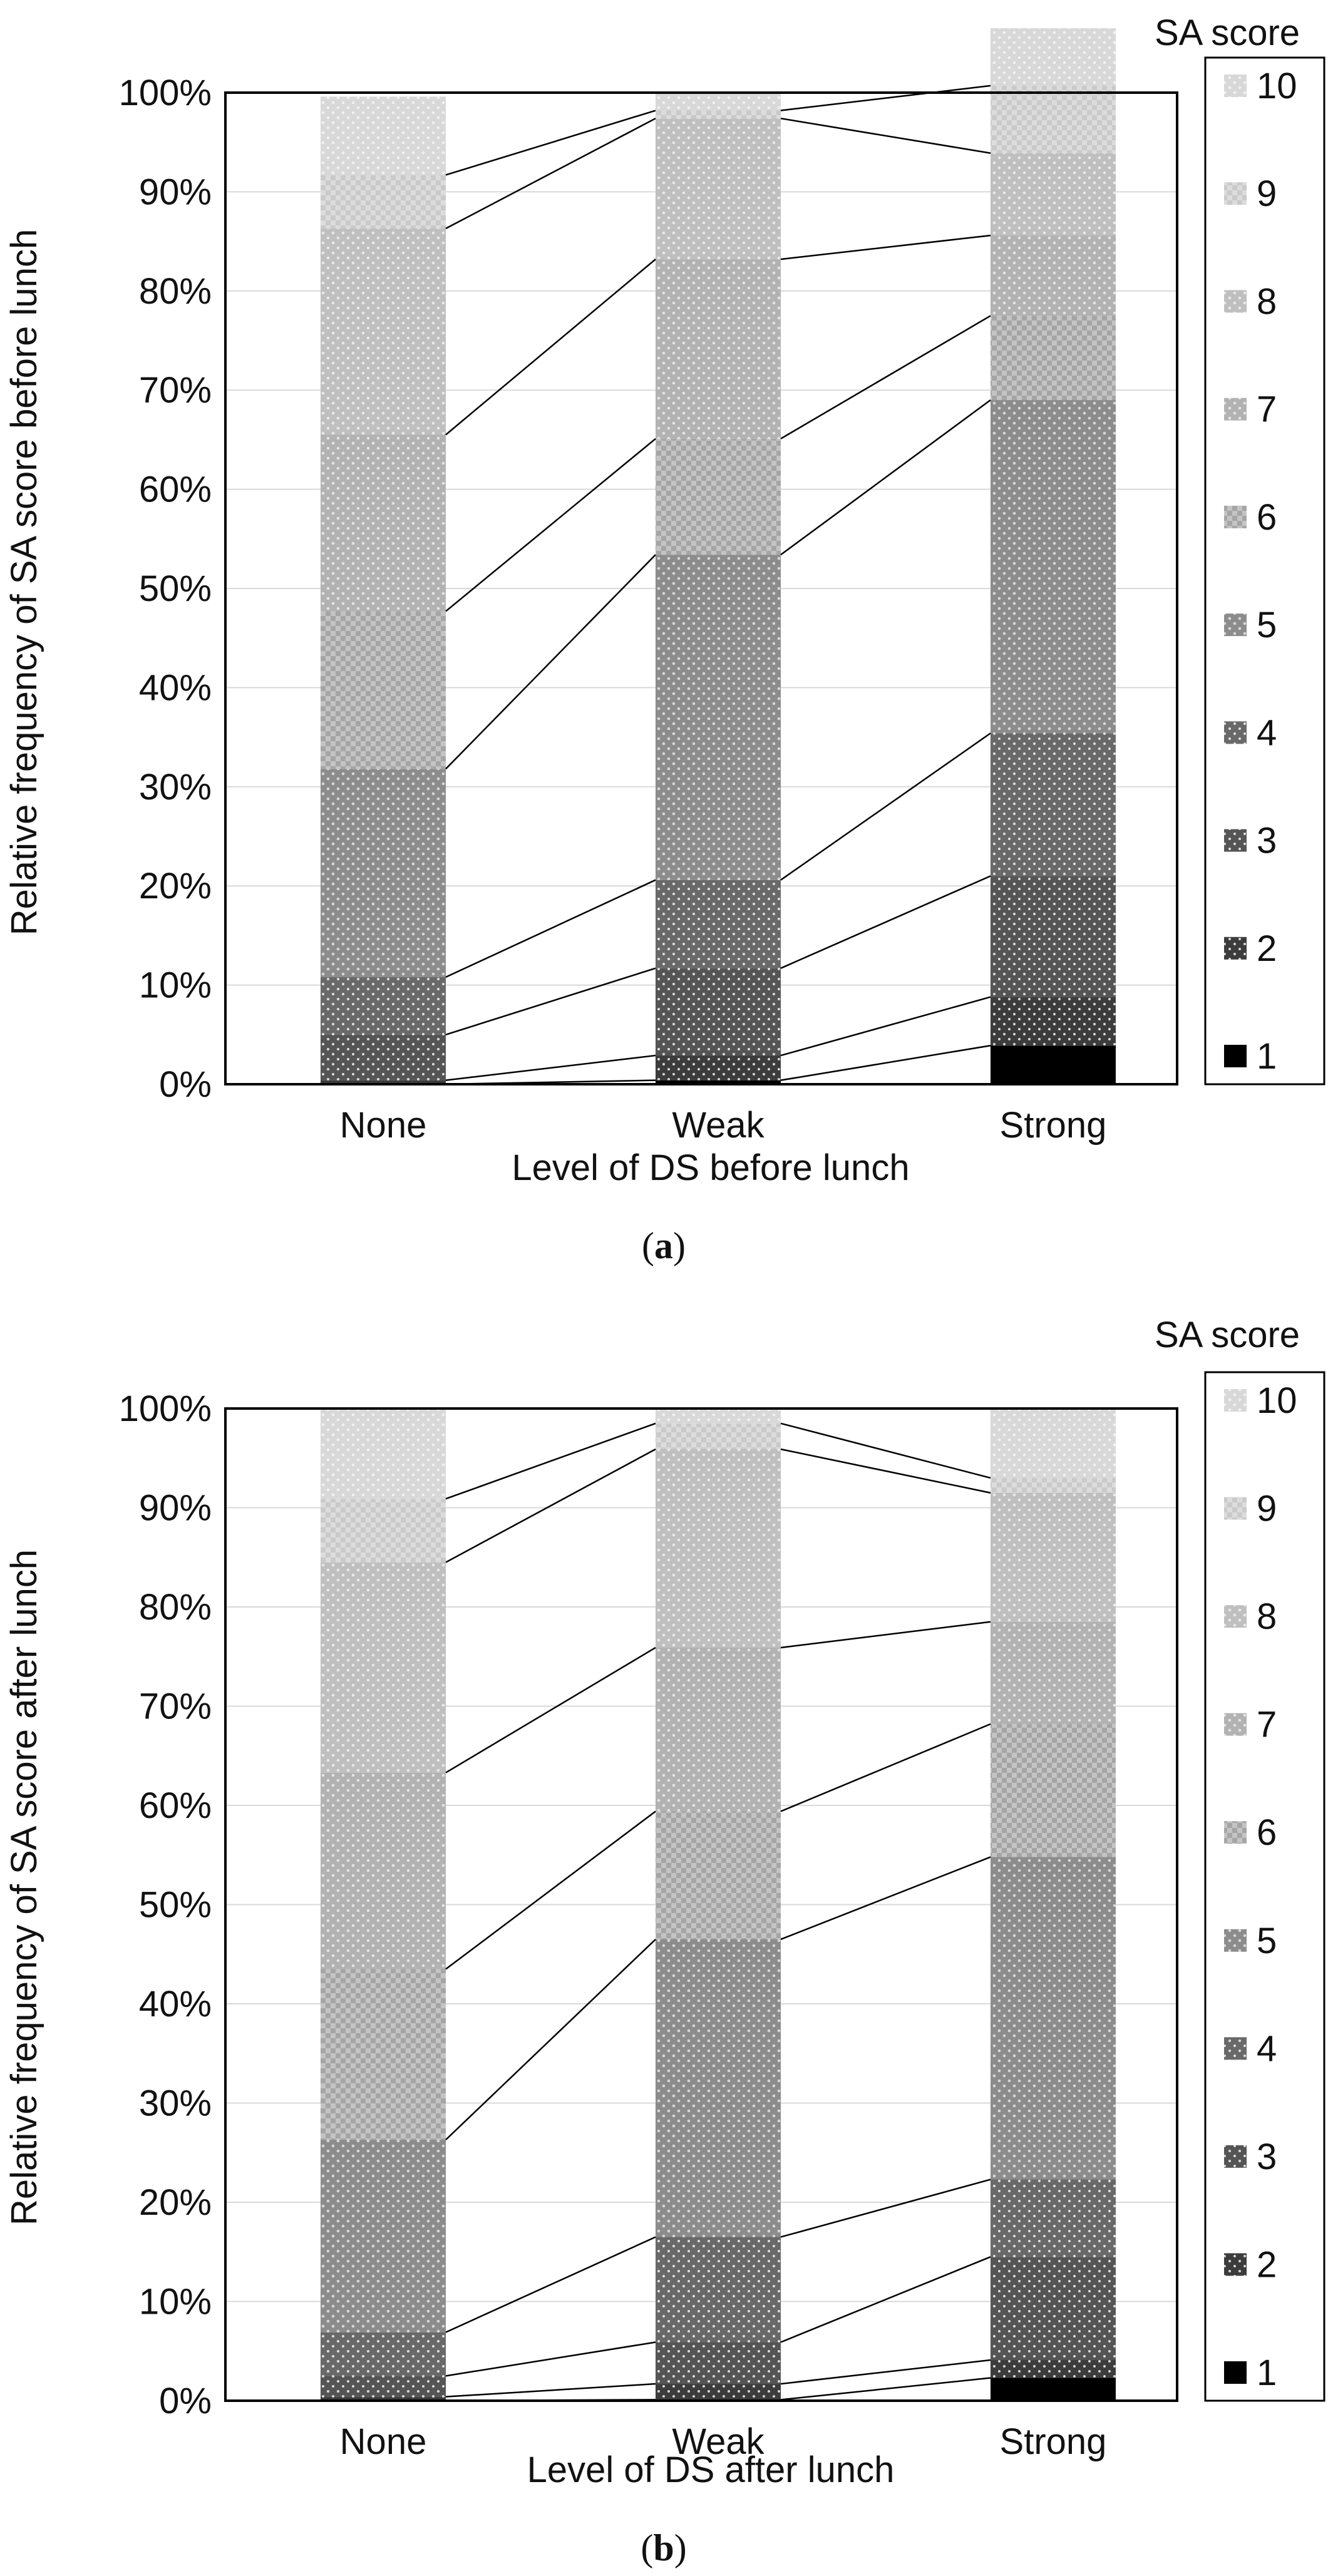 The width and height of the screenshot is (1328, 2576). I want to click on panel-label: (b), so click(663, 2547).